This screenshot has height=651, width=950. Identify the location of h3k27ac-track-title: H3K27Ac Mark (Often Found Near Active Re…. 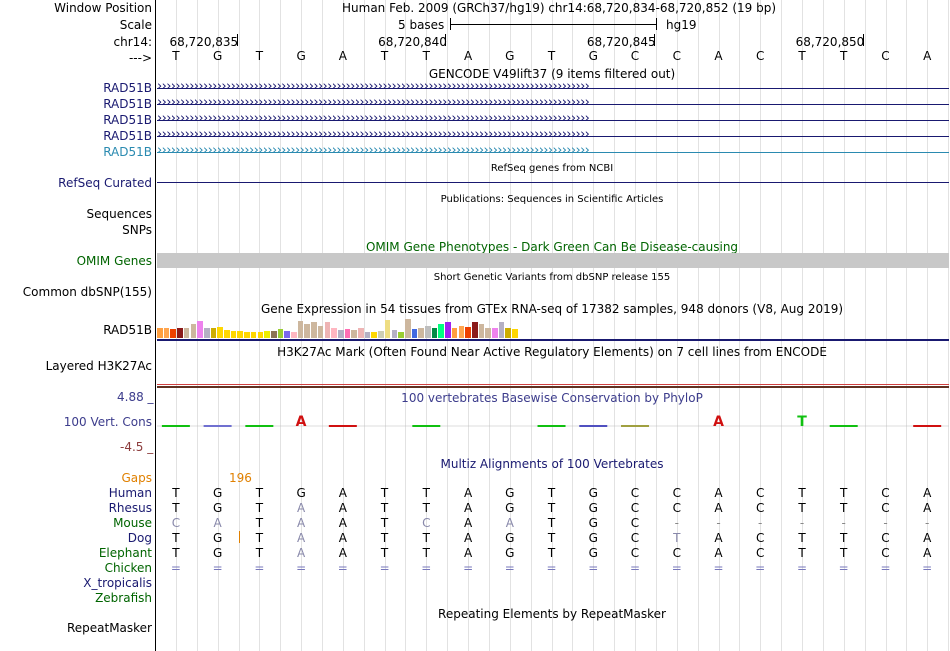
(552, 352).